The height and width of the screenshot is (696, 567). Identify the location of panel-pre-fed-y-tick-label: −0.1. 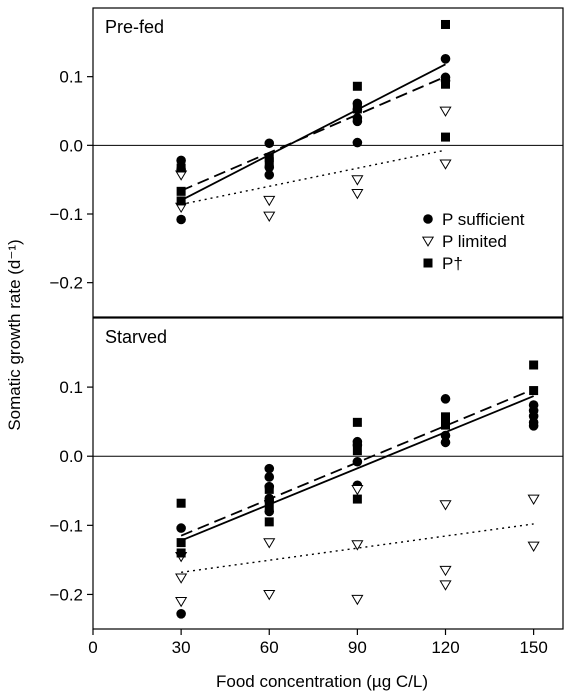
(66, 214).